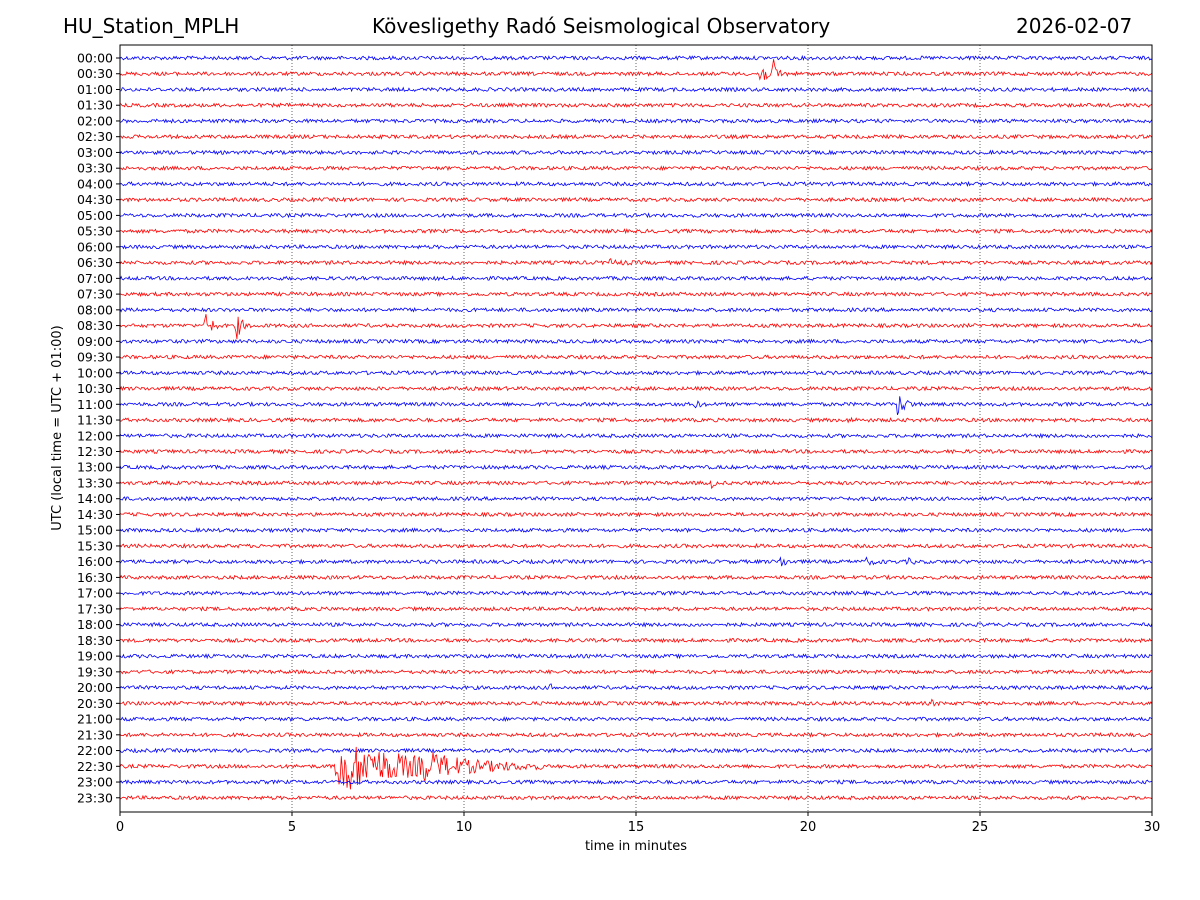 Image resolution: width=1200 pixels, height=900 pixels. Describe the element at coordinates (95, 231) in the screenshot. I see `y-tick-label: 05:30` at that location.